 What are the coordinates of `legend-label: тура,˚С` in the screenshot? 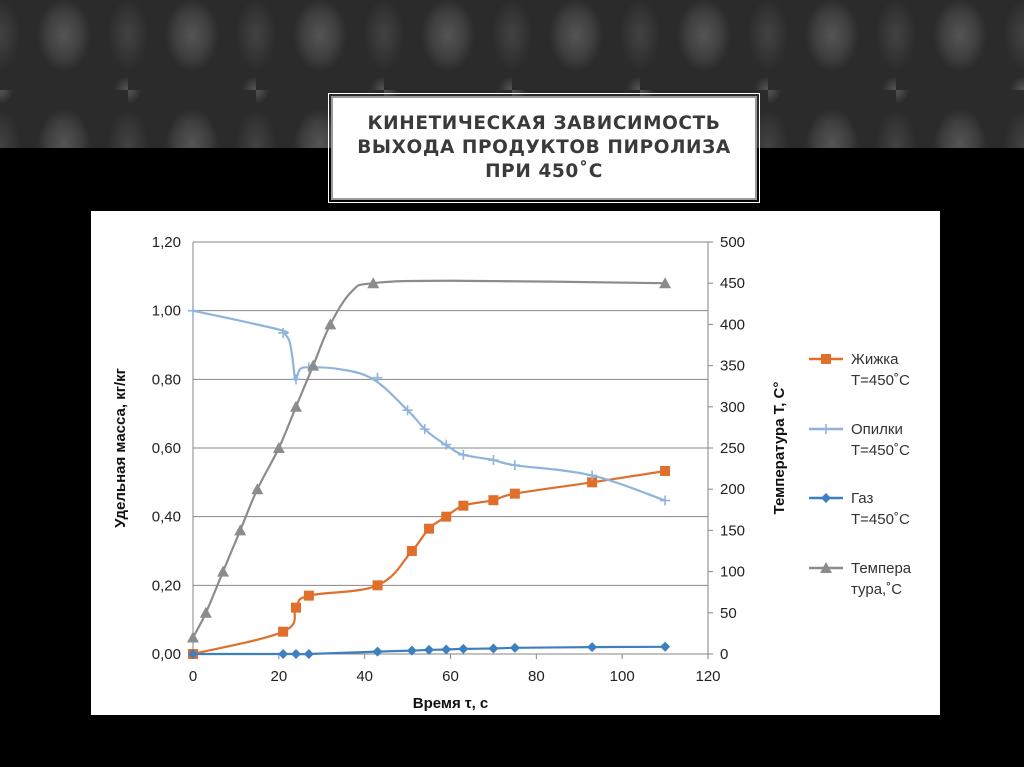 It's located at (876, 589).